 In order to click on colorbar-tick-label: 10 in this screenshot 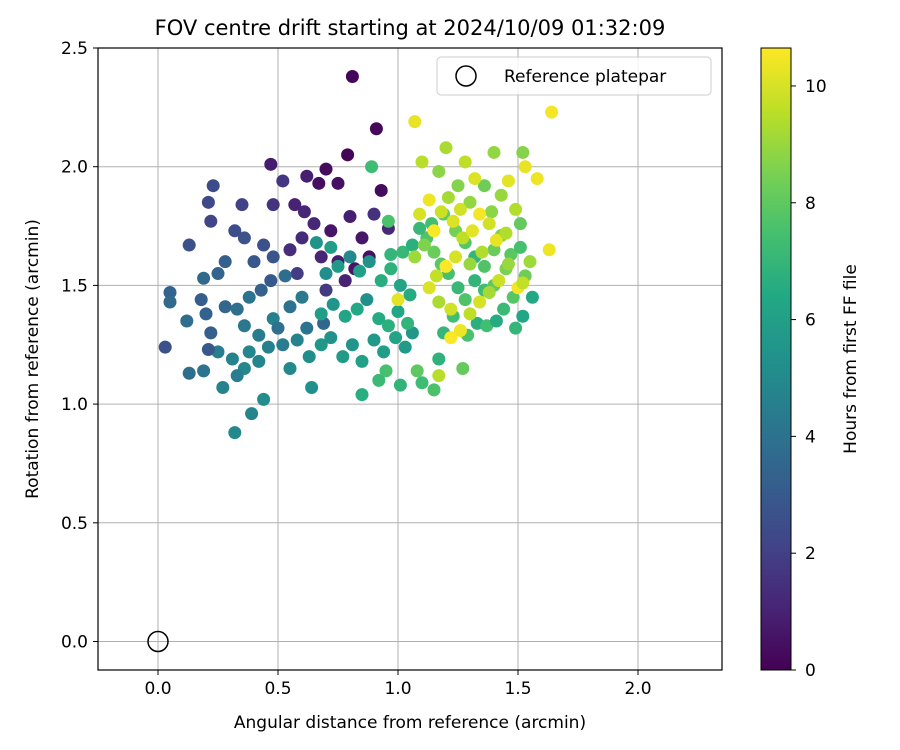, I will do `click(816, 87)`.